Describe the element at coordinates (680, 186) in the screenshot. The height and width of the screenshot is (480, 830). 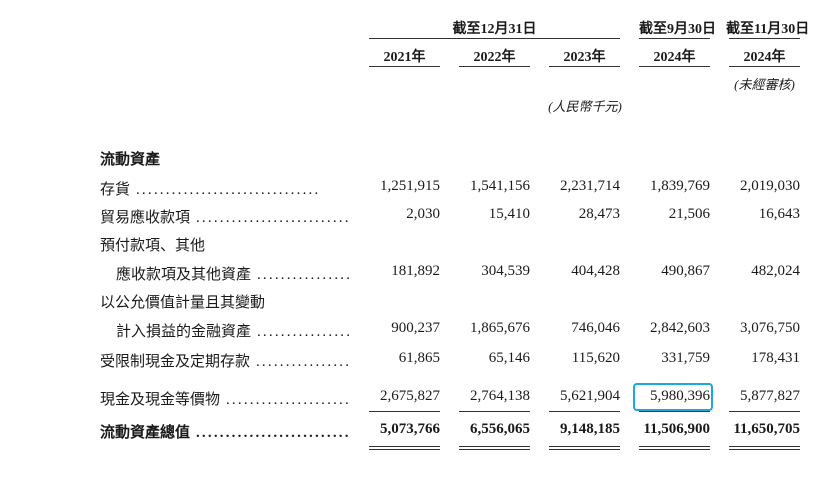
I see `cell-value: 1,839,769` at that location.